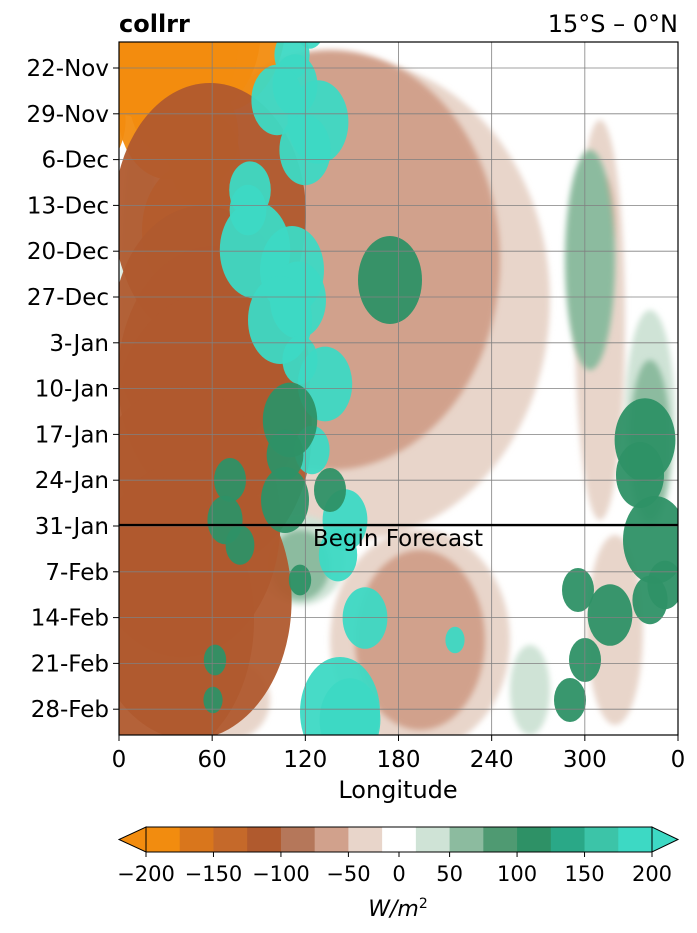  I want to click on x-tick-label: 300, so click(585, 760).